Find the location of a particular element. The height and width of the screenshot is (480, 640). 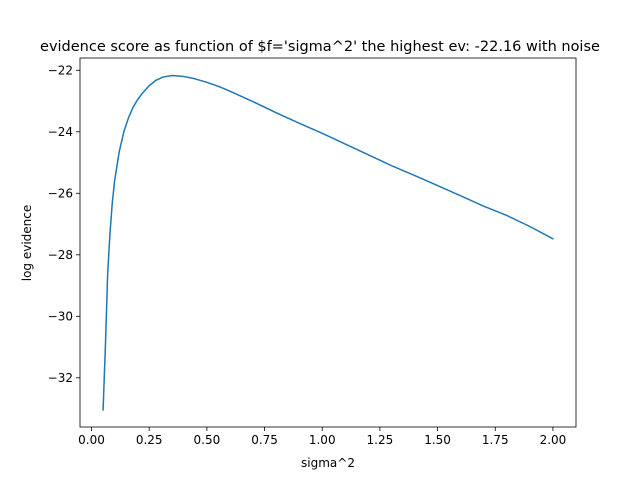

y-tick-label: −24 is located at coordinates (60, 132).